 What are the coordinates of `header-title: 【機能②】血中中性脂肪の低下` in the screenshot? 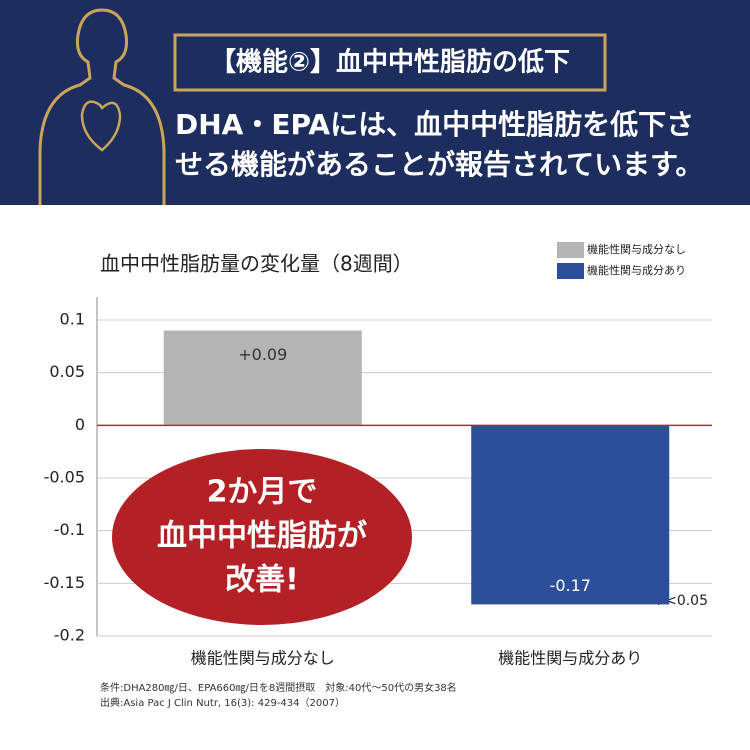 It's located at (390, 62).